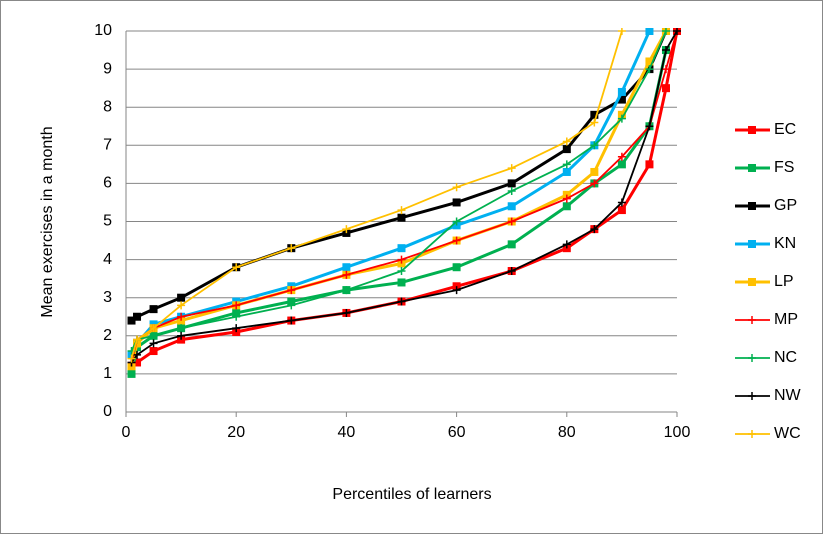 Image resolution: width=824 pixels, height=535 pixels. Describe the element at coordinates (107, 145) in the screenshot. I see `y-tick-label: 7` at that location.